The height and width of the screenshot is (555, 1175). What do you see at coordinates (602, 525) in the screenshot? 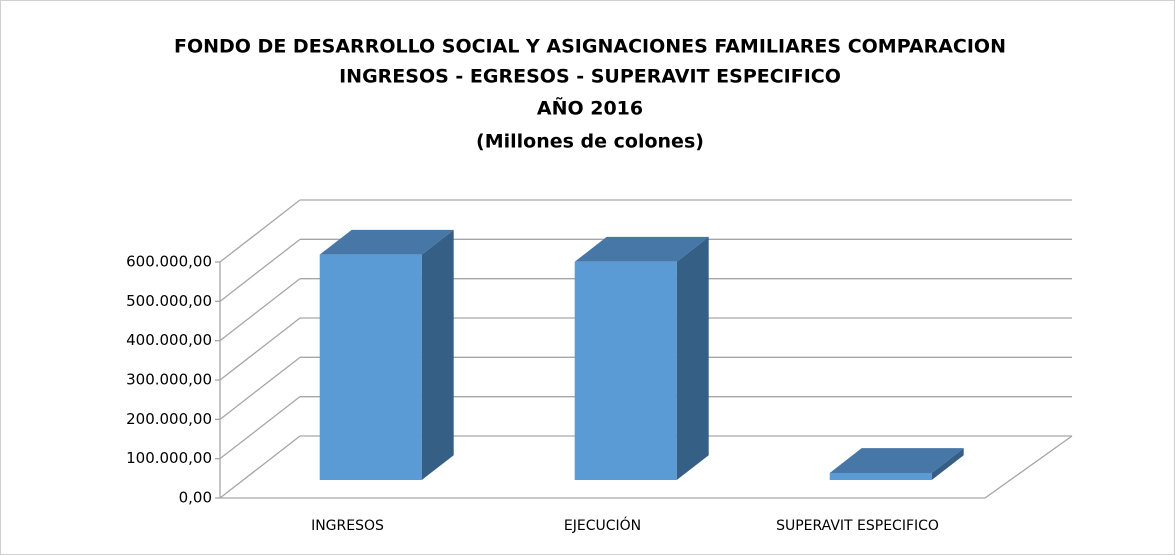
I see `x-tick-label: EJECUCIÓN` at bounding box center [602, 525].